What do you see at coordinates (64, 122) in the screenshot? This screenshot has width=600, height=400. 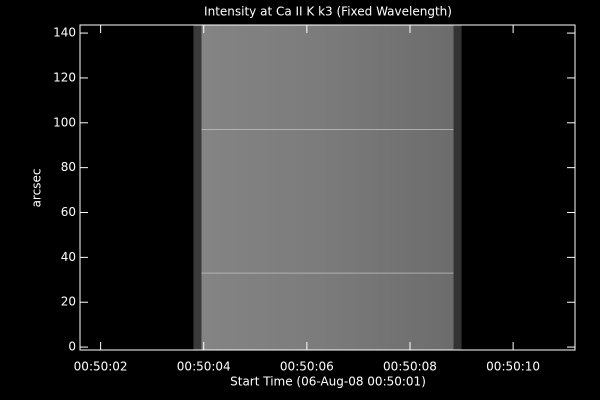 I see `y-tick-label: 100` at bounding box center [64, 122].